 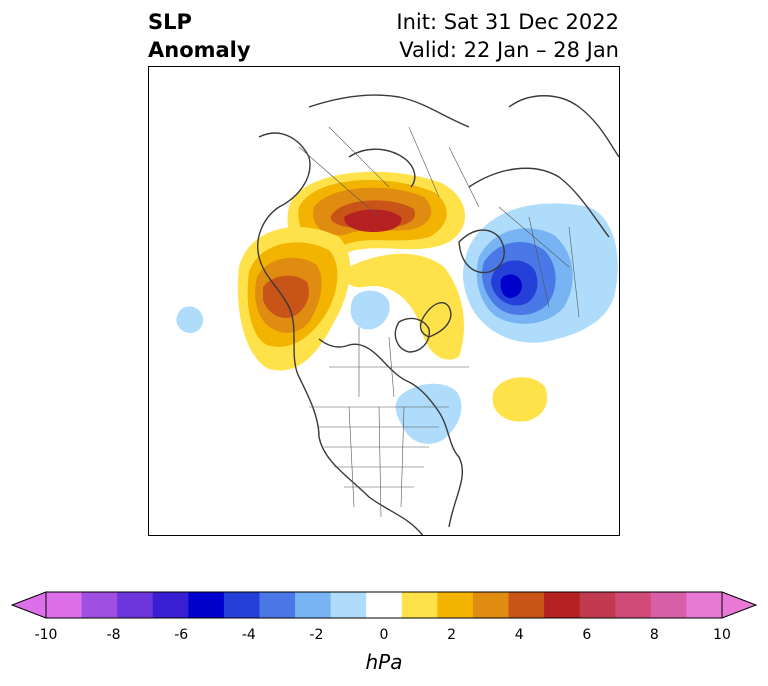 I want to click on colorbar, so click(x=384, y=605).